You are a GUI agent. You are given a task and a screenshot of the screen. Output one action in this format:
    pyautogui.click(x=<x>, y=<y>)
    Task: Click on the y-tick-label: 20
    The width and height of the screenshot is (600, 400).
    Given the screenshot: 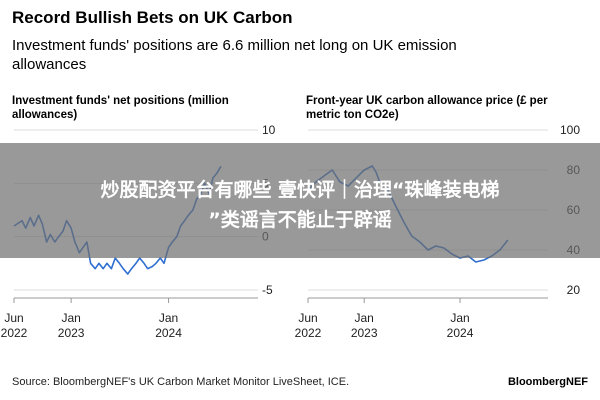 What is the action you would take?
    pyautogui.click(x=574, y=290)
    